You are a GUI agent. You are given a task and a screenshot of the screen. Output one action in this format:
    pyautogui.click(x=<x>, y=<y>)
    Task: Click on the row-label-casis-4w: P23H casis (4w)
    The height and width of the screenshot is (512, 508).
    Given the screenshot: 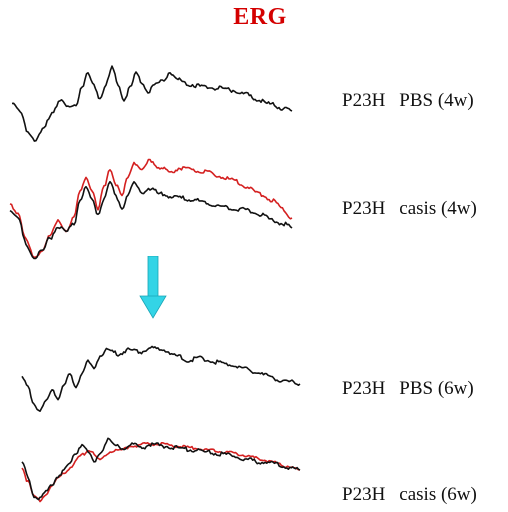 What is the action you would take?
    pyautogui.click(x=409, y=209)
    